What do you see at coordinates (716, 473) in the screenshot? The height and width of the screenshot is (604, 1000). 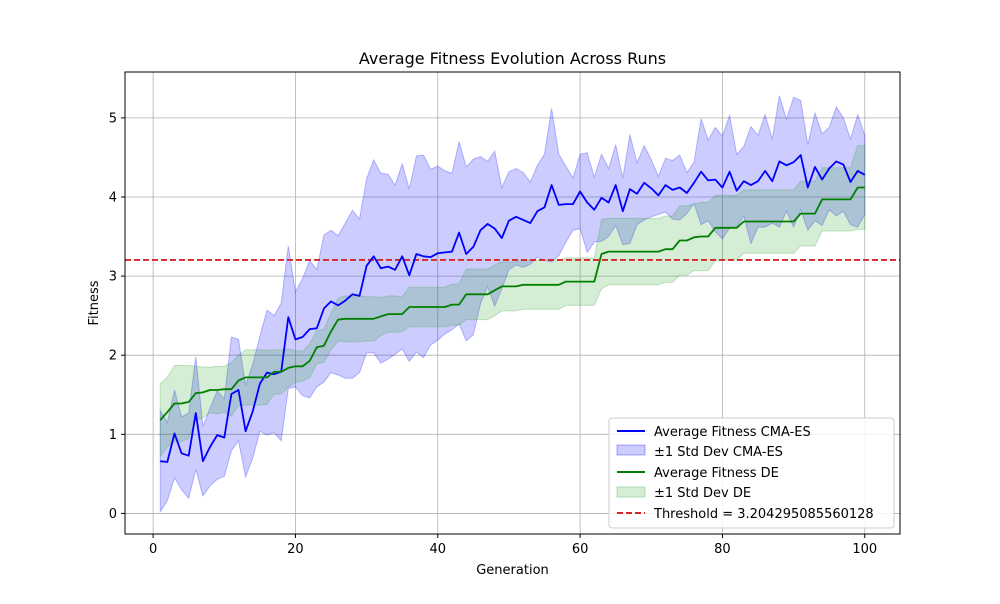 I see `legend-label-de-mean: Average Fitness DE` at bounding box center [716, 473].